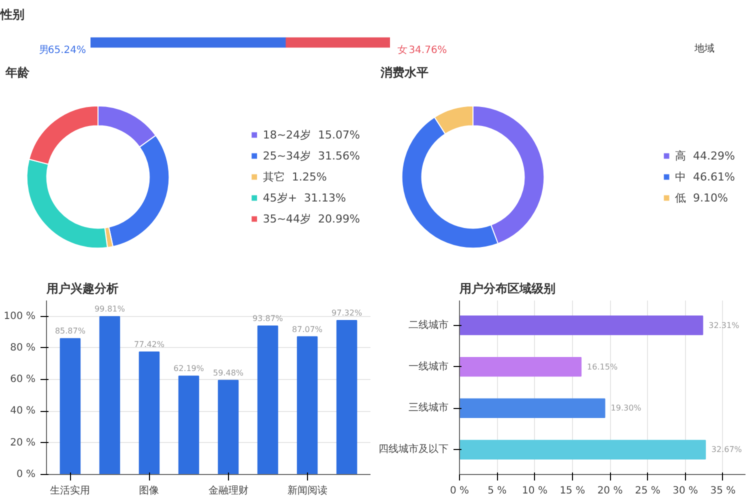 The image size is (750, 500). What do you see at coordinates (705, 155) in the screenshot?
I see `legend-label: 高 44.29%` at bounding box center [705, 155].